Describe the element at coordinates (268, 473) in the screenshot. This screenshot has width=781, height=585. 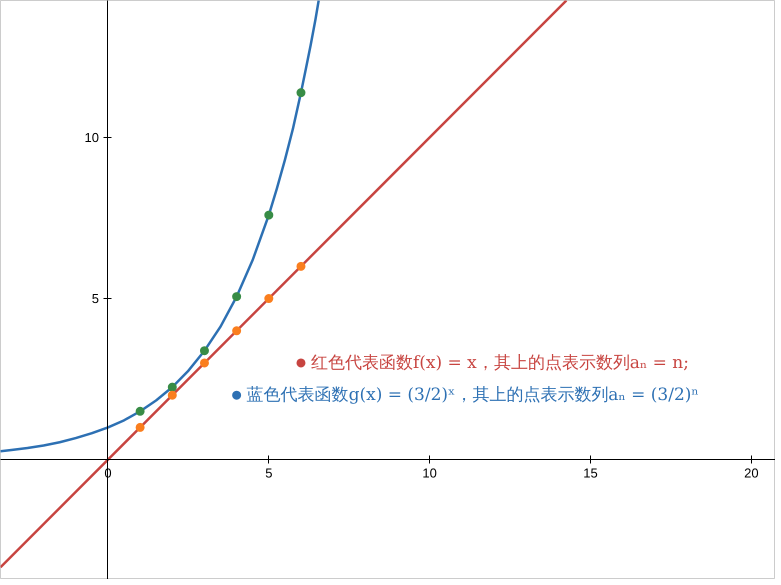
I see `x-tick-label: 5` at that location.